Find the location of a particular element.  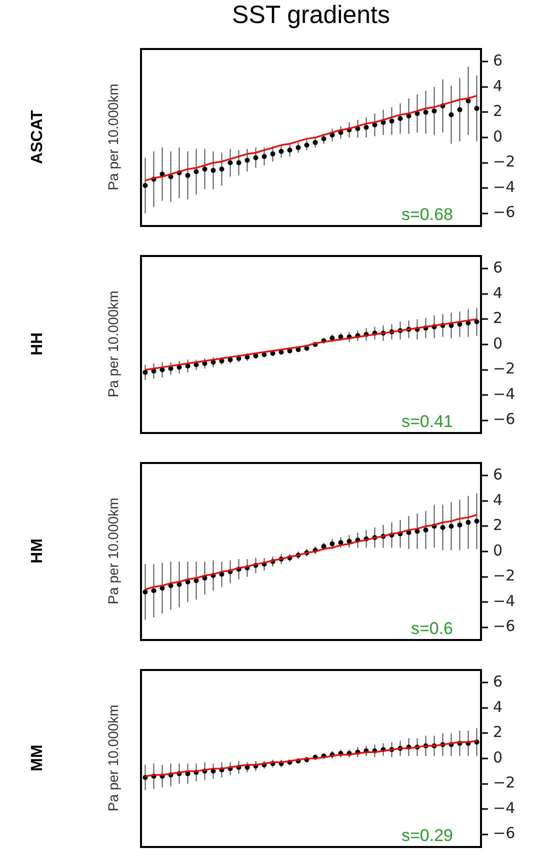

text: MM is located at coordinates (38, 758).